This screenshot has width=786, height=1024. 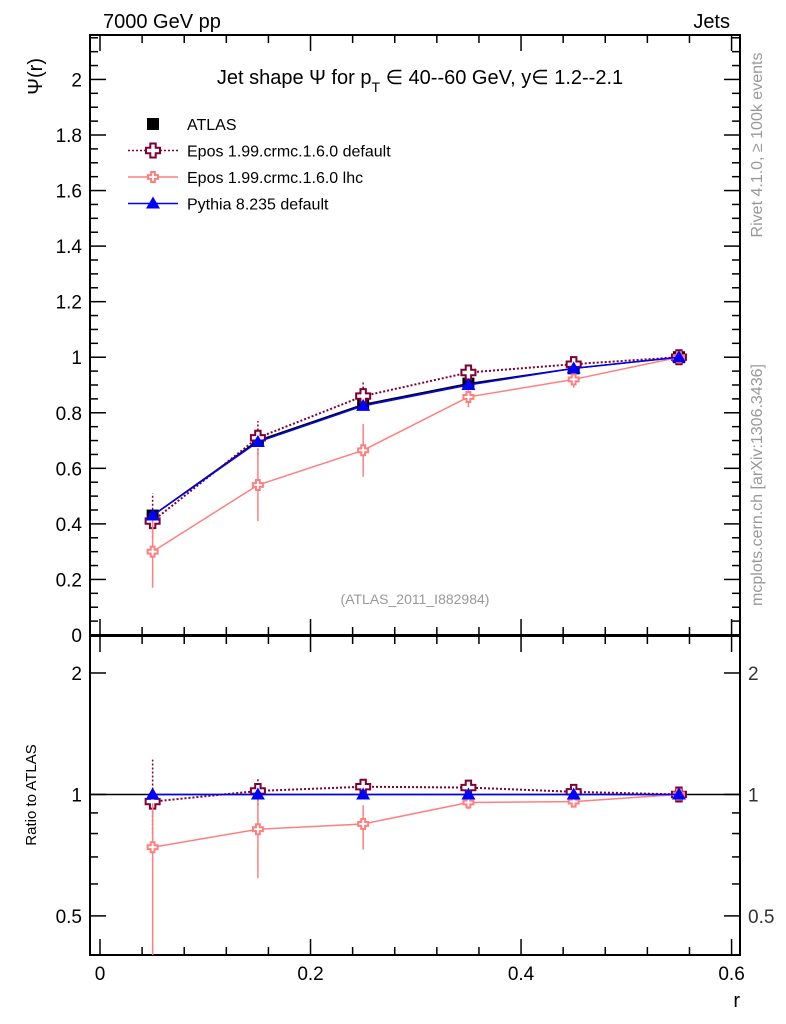 I want to click on series-line-pythia-8-235-default, so click(x=416, y=436).